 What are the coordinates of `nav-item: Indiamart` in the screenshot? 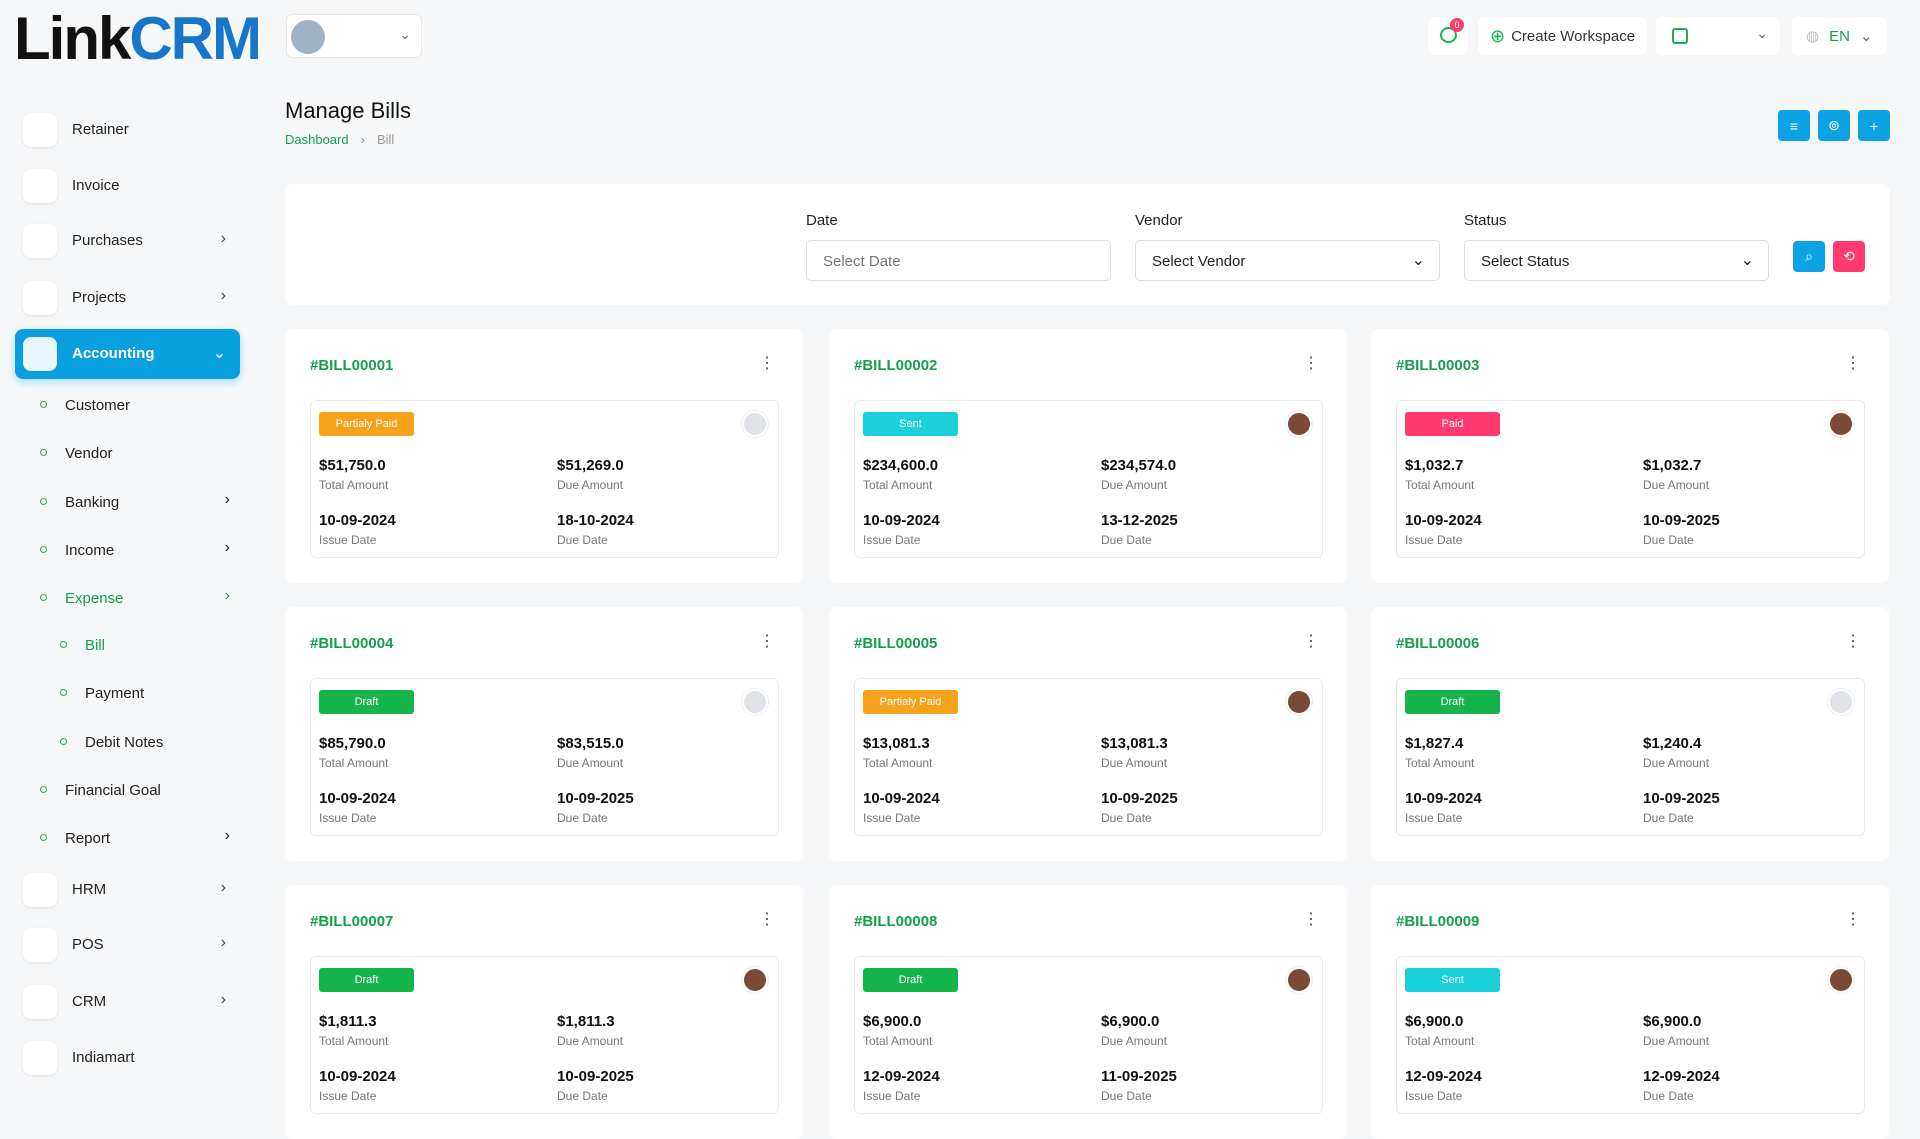 It's located at (127, 1058).